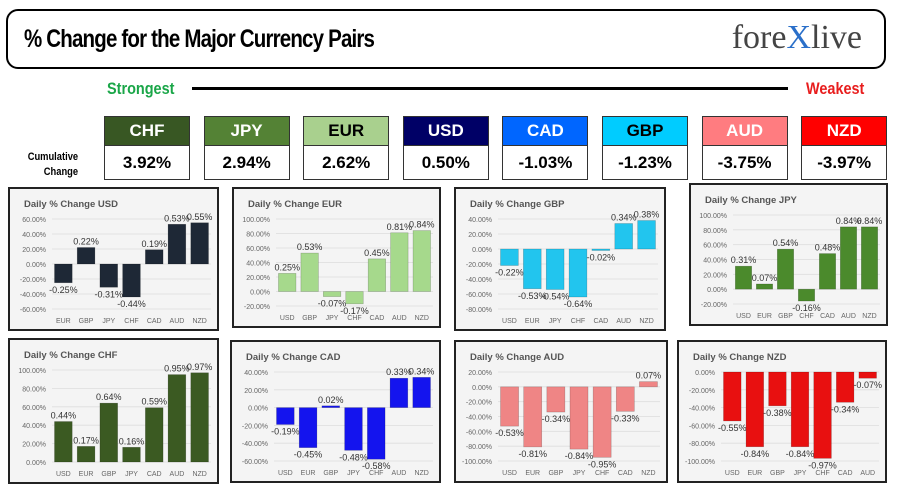  What do you see at coordinates (532, 454) in the screenshot?
I see `data-label: -0.81%` at bounding box center [532, 454].